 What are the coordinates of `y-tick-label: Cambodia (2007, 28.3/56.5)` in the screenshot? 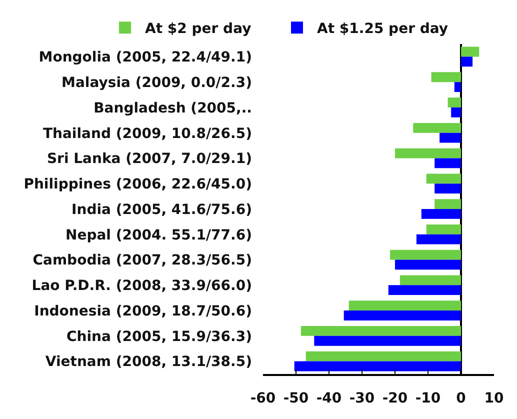 It's located at (142, 260).